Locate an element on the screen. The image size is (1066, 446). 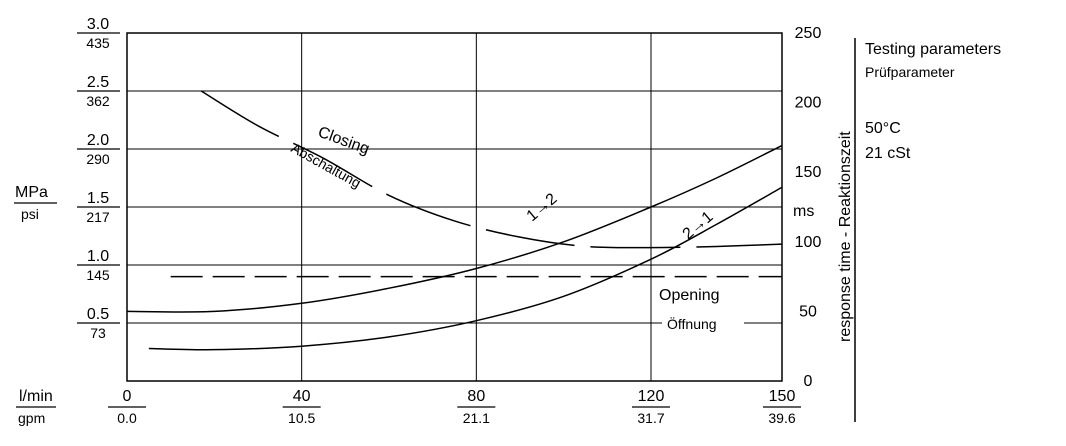
y-left-tick-secondary: 145 is located at coordinates (98, 275).